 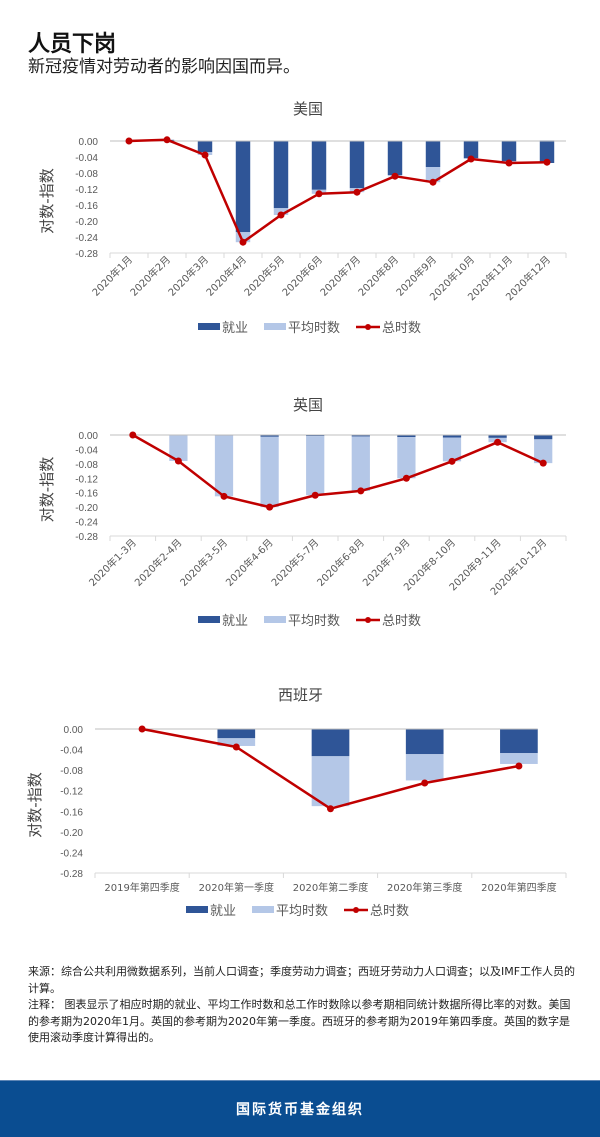 I want to click on org-name: 国际货币基金组织, so click(x=300, y=1110).